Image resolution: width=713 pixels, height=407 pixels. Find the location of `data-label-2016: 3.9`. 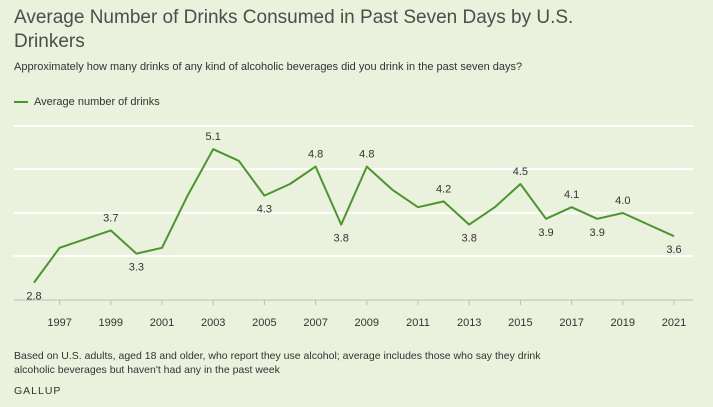

data-label-2016: 3.9 is located at coordinates (545, 233).